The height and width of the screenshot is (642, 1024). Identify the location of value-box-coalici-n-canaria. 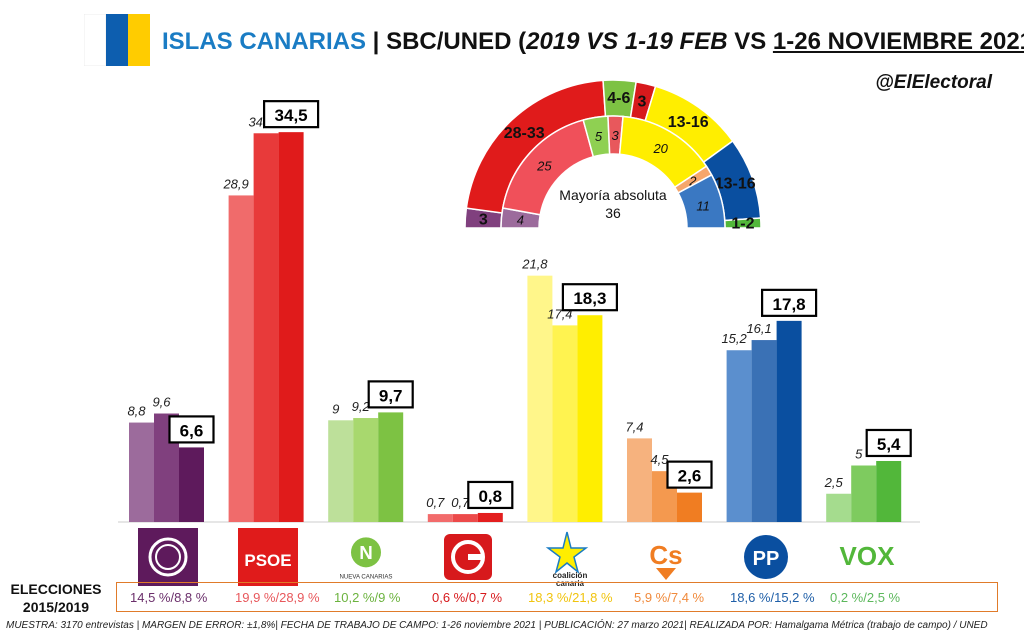
(590, 297).